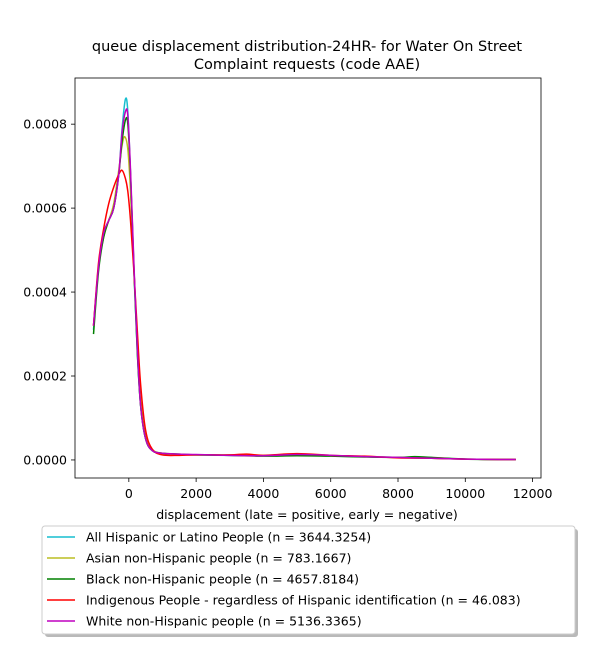 This screenshot has height=650, width=600. What do you see at coordinates (465, 493) in the screenshot?
I see `x-tick-label: 10000` at bounding box center [465, 493].